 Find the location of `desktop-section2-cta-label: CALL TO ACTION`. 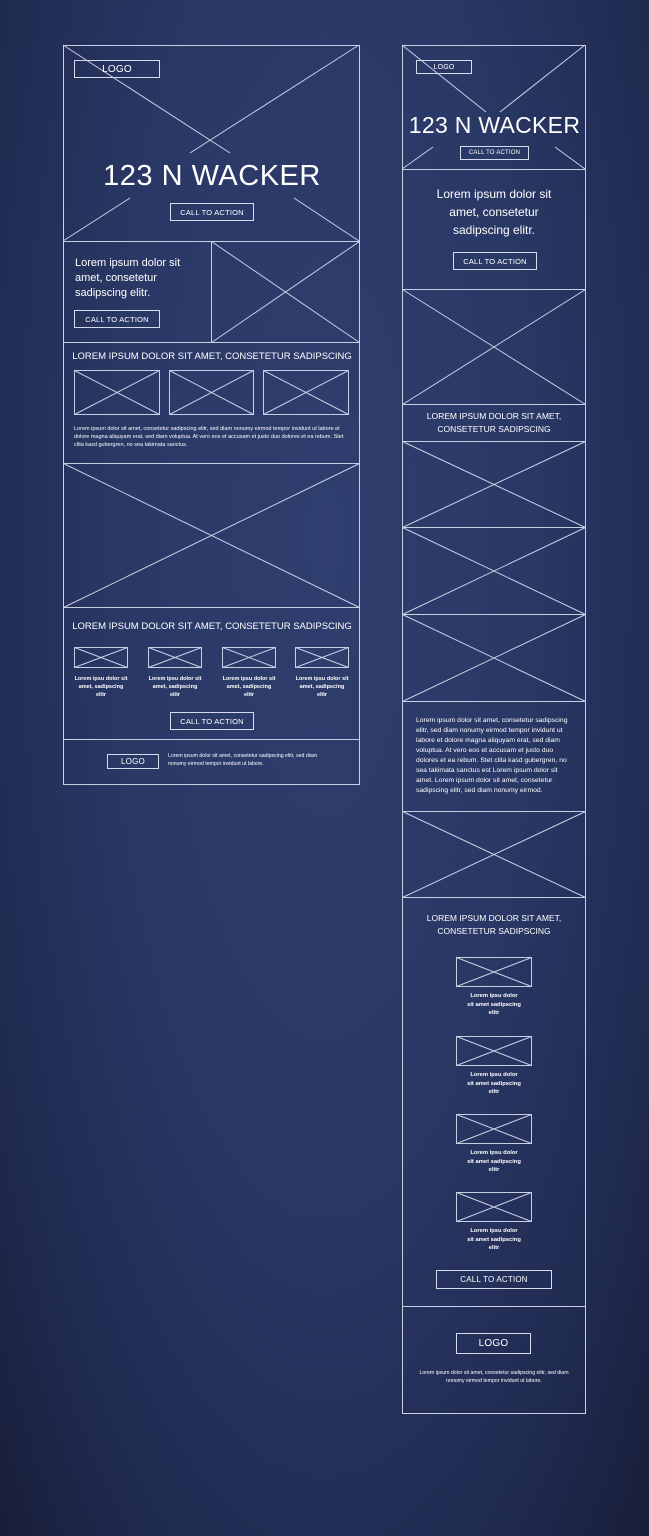

desktop-section2-cta-label: CALL TO ACTION is located at coordinates (212, 721).